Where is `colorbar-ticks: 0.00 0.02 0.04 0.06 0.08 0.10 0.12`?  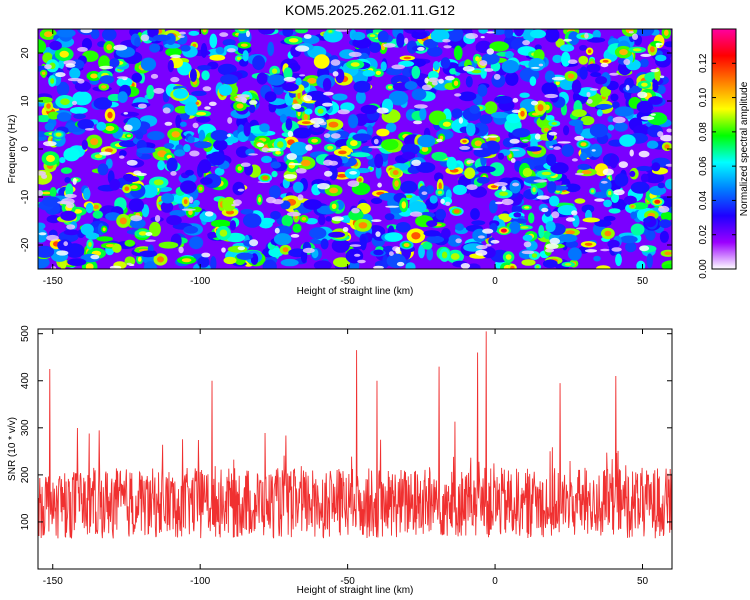 colorbar-ticks: 0.00 0.02 0.04 0.06 0.08 0.10 0.12 is located at coordinates (717, 166).